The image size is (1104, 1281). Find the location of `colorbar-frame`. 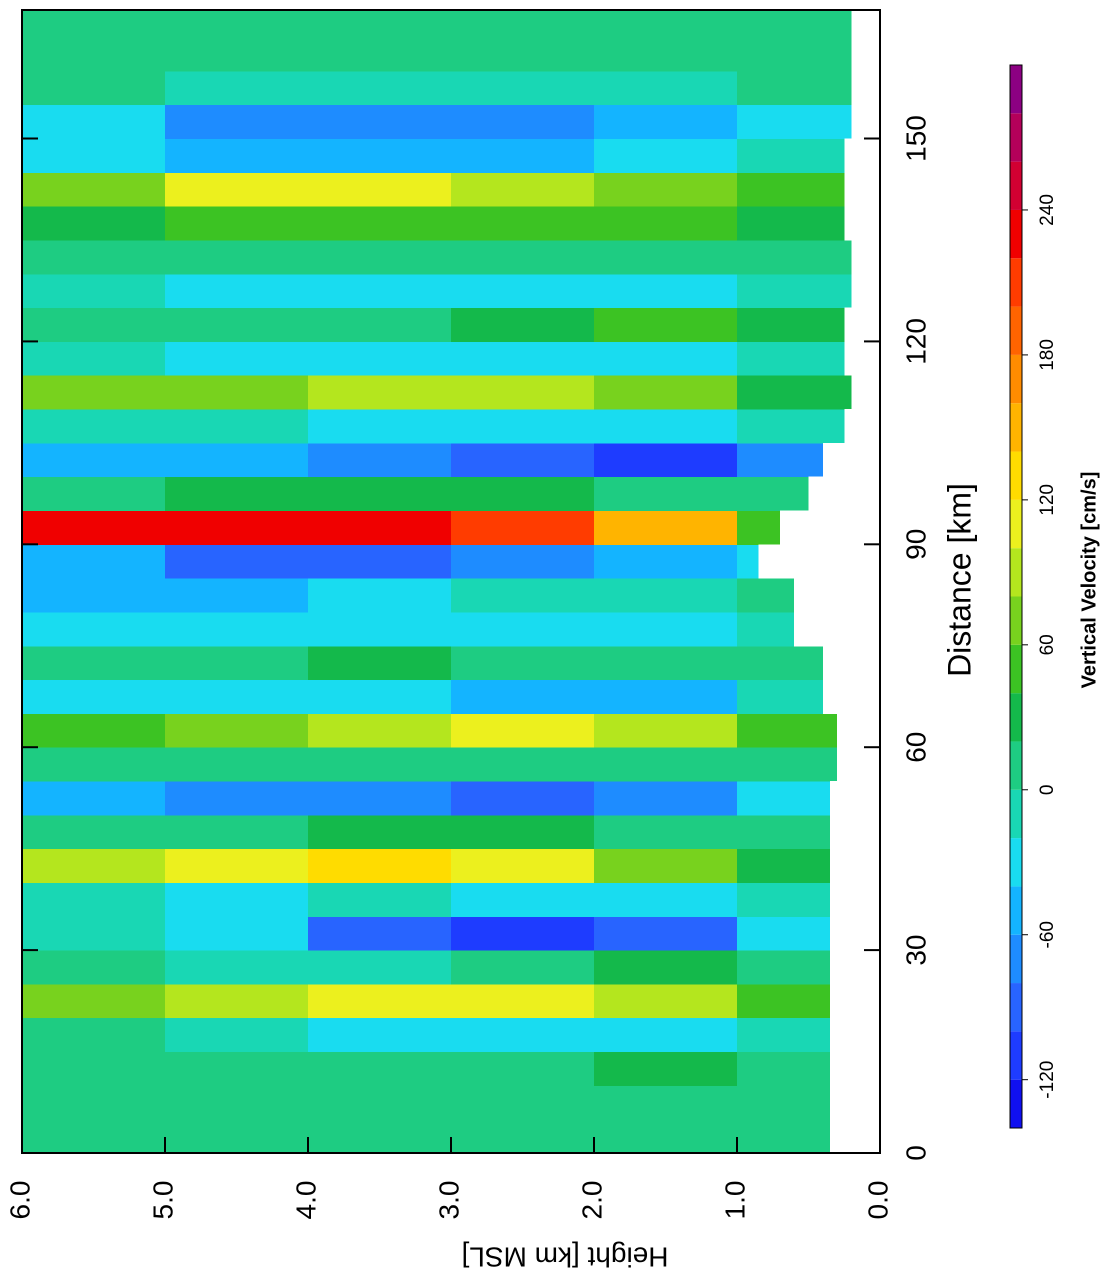

colorbar-frame is located at coordinates (1016, 596).